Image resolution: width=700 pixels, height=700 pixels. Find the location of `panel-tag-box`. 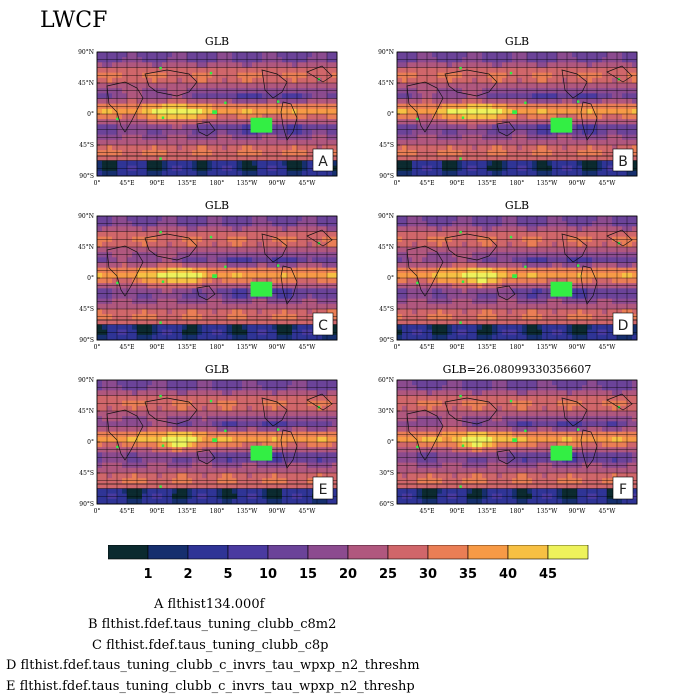

panel-tag-box is located at coordinates (323, 160).